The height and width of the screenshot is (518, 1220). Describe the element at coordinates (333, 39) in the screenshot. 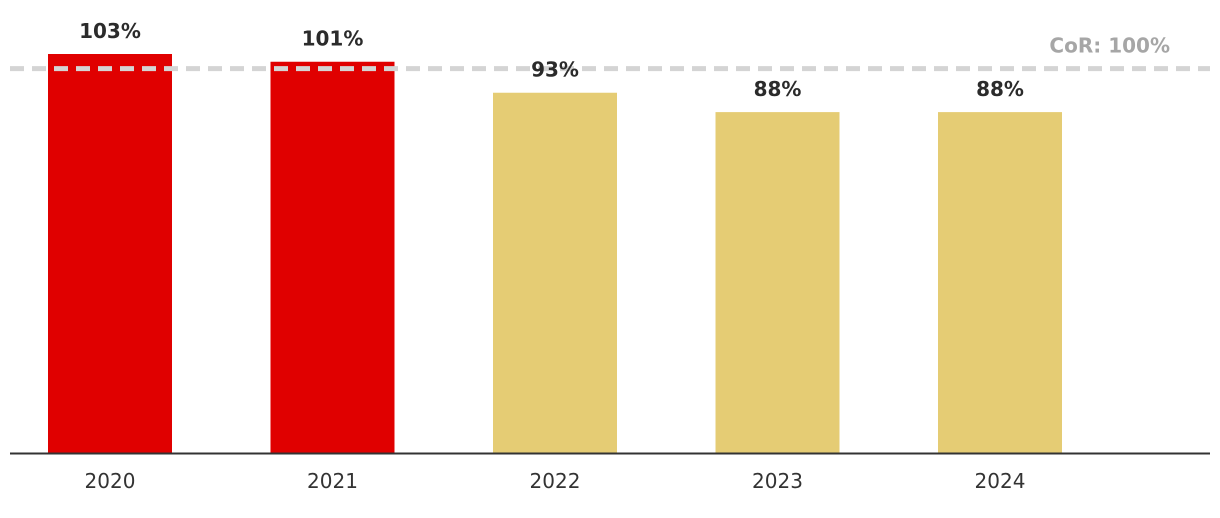

I see `value-label-2021: 101%` at that location.